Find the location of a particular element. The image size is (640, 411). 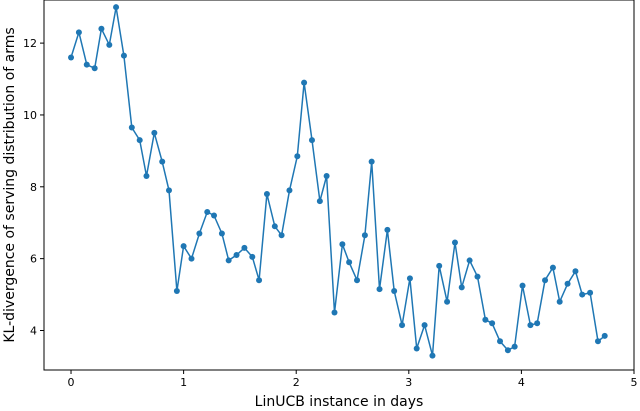

x-tick-label: 4 is located at coordinates (521, 382).